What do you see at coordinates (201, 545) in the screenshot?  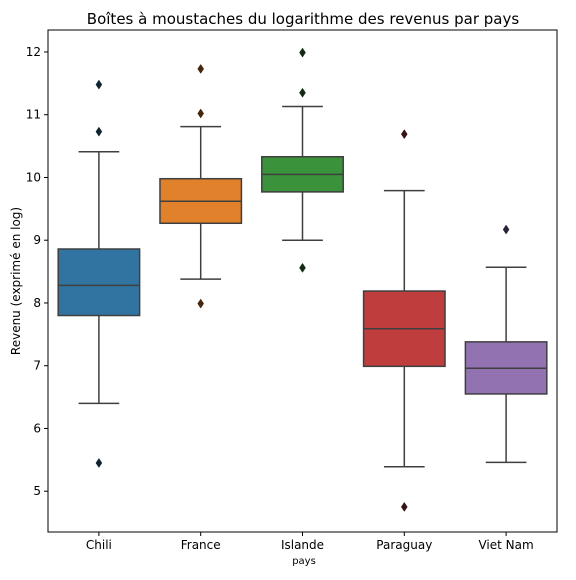 I see `x-tick-label: France` at bounding box center [201, 545].